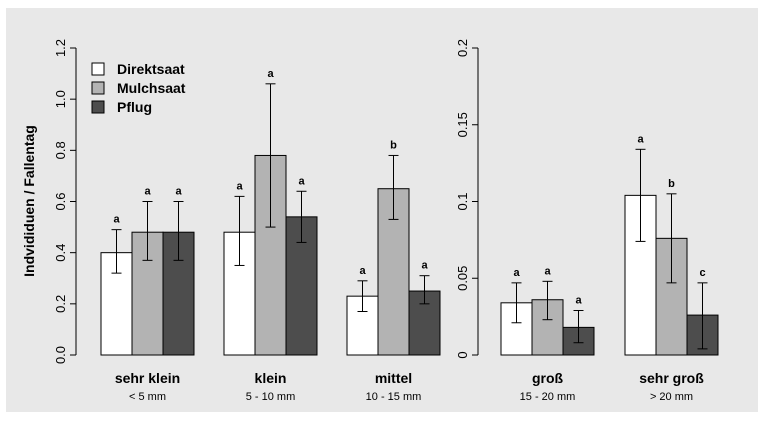 This screenshot has height=425, width=758. What do you see at coordinates (60, 150) in the screenshot?
I see `y-tick-label: 0.8` at bounding box center [60, 150].